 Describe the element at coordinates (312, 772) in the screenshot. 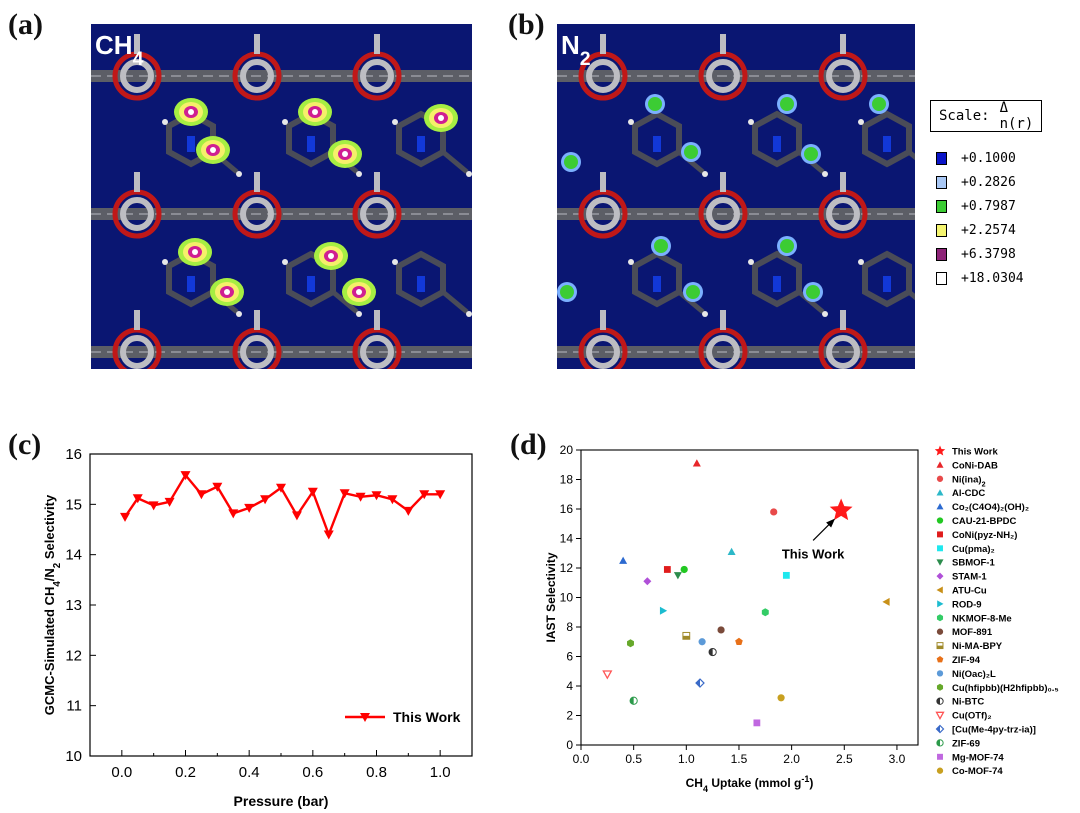

I see `x-tick-label: 0.6` at that location.